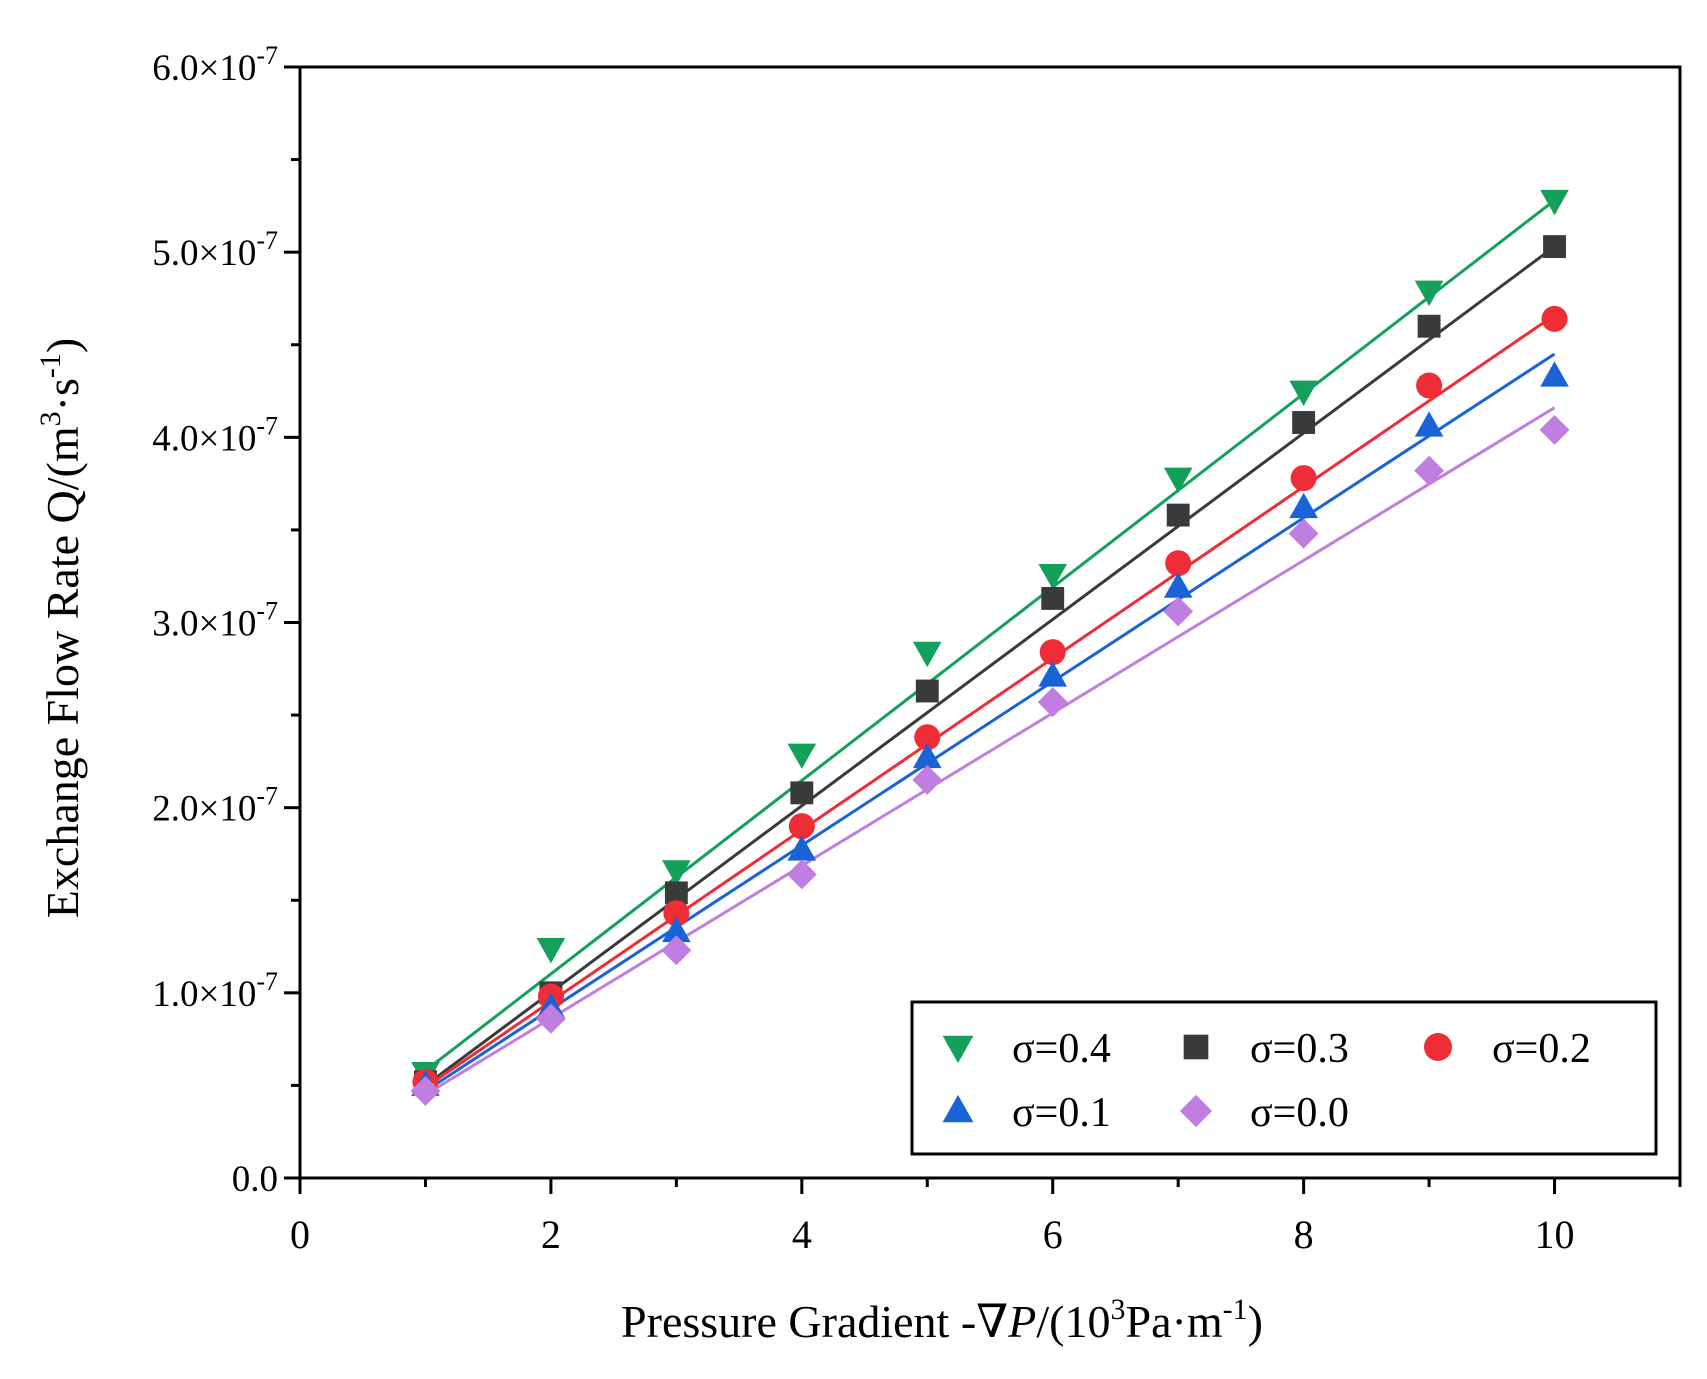 This screenshot has width=1707, height=1379. What do you see at coordinates (1061, 1113) in the screenshot?
I see `legend-label: σ=0.1` at bounding box center [1061, 1113].